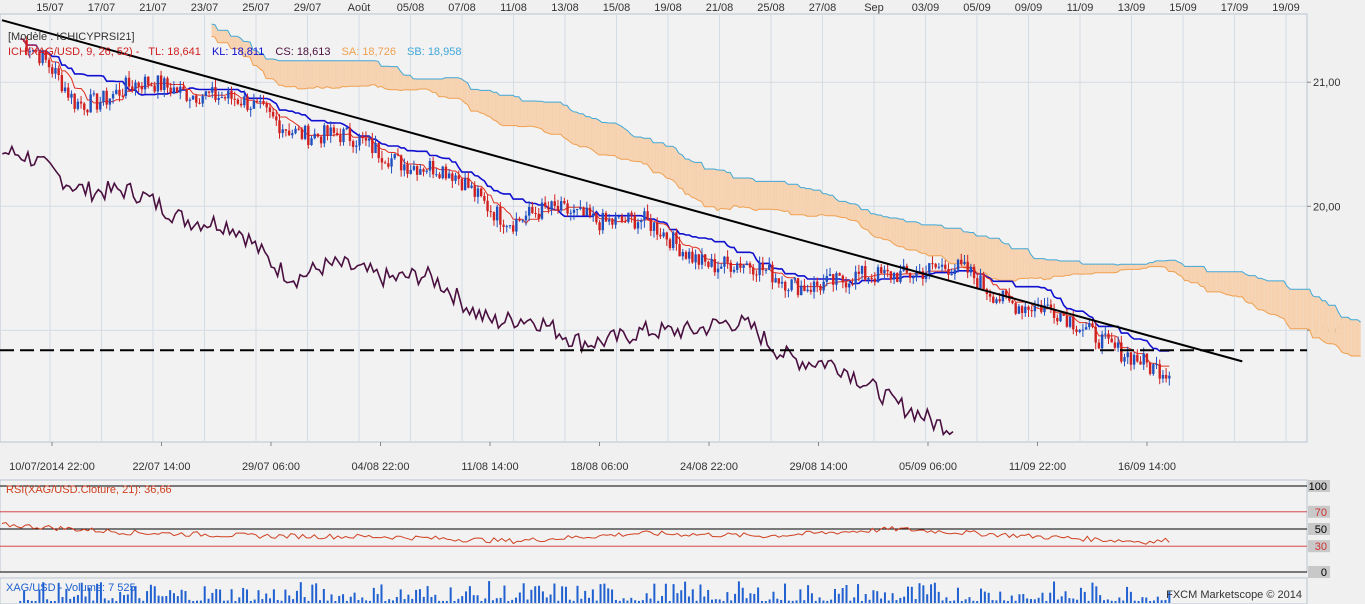  What do you see at coordinates (50, 8) in the screenshot?
I see `top-date-label: 15/07` at bounding box center [50, 8].